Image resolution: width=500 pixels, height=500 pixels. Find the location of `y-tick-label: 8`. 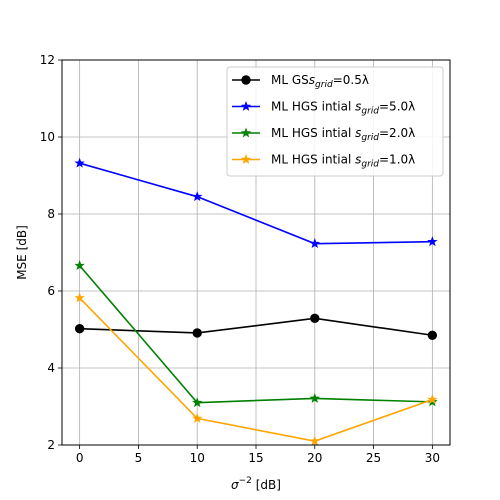

y-tick-label: 8 is located at coordinates (51, 214).